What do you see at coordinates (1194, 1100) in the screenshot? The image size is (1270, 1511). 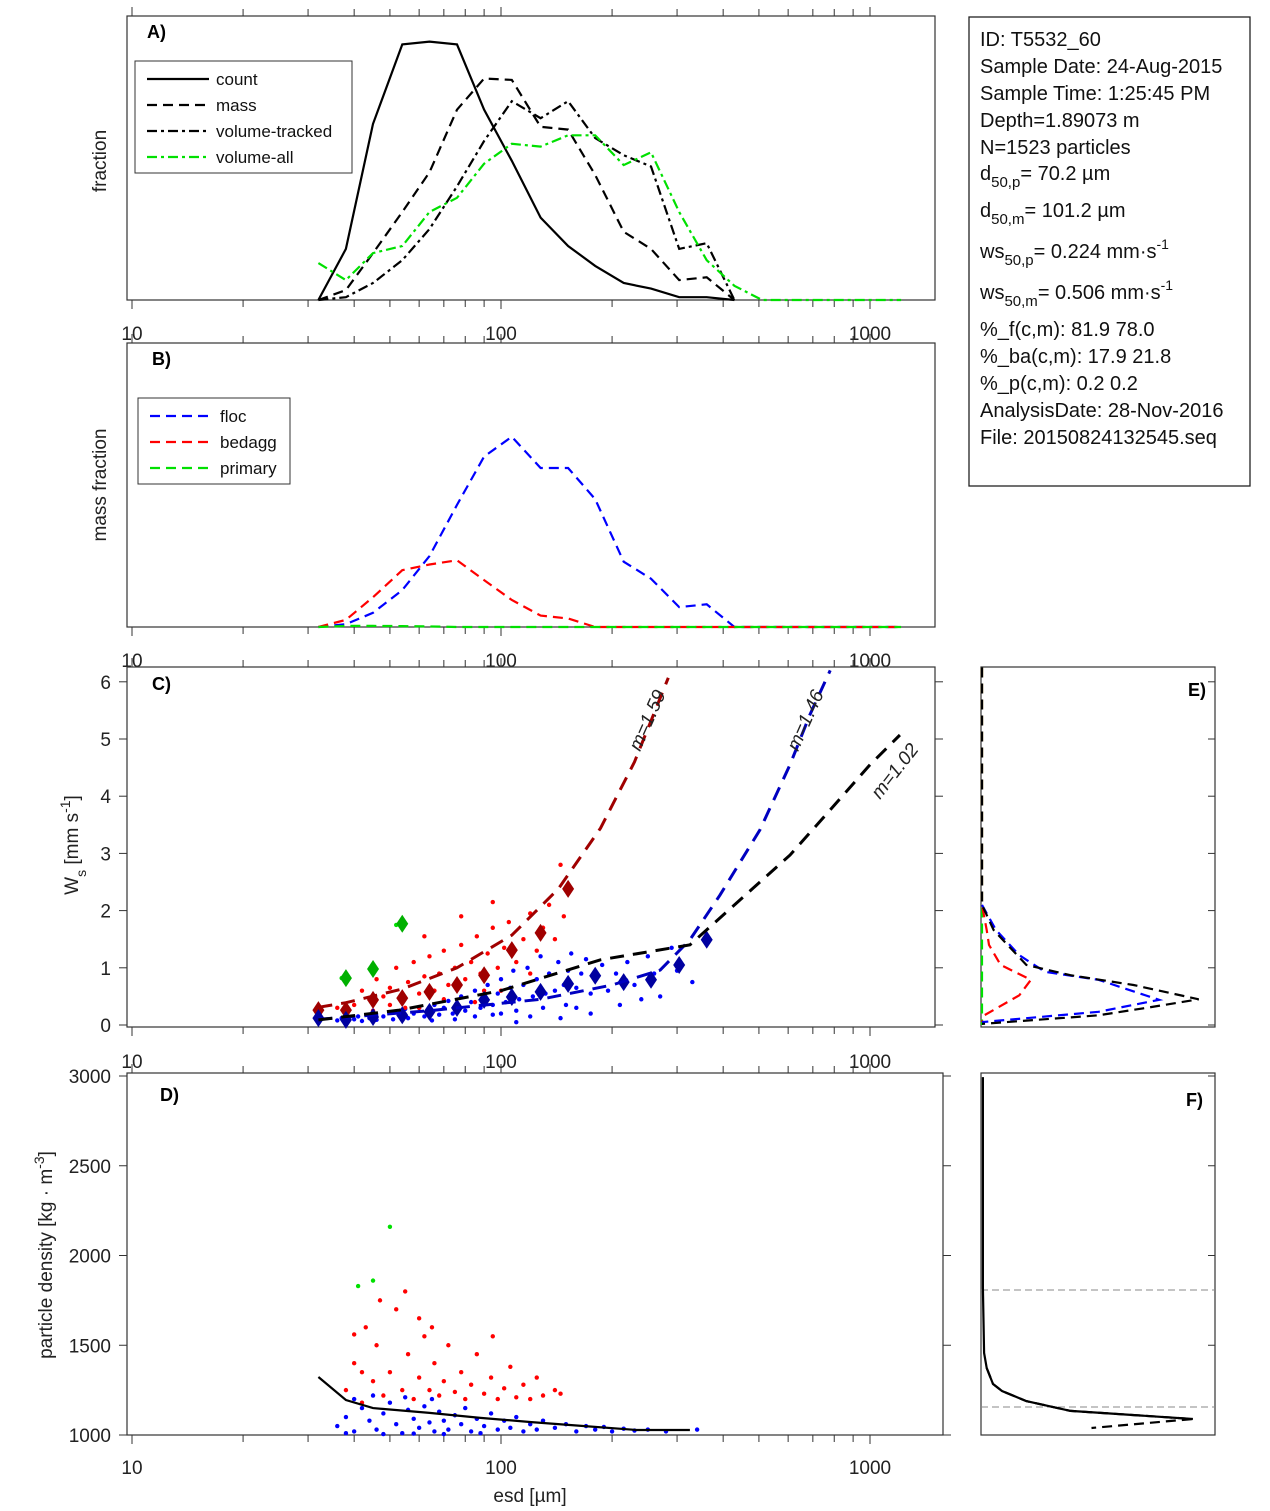 I see `panel-label: F)` at bounding box center [1194, 1100].